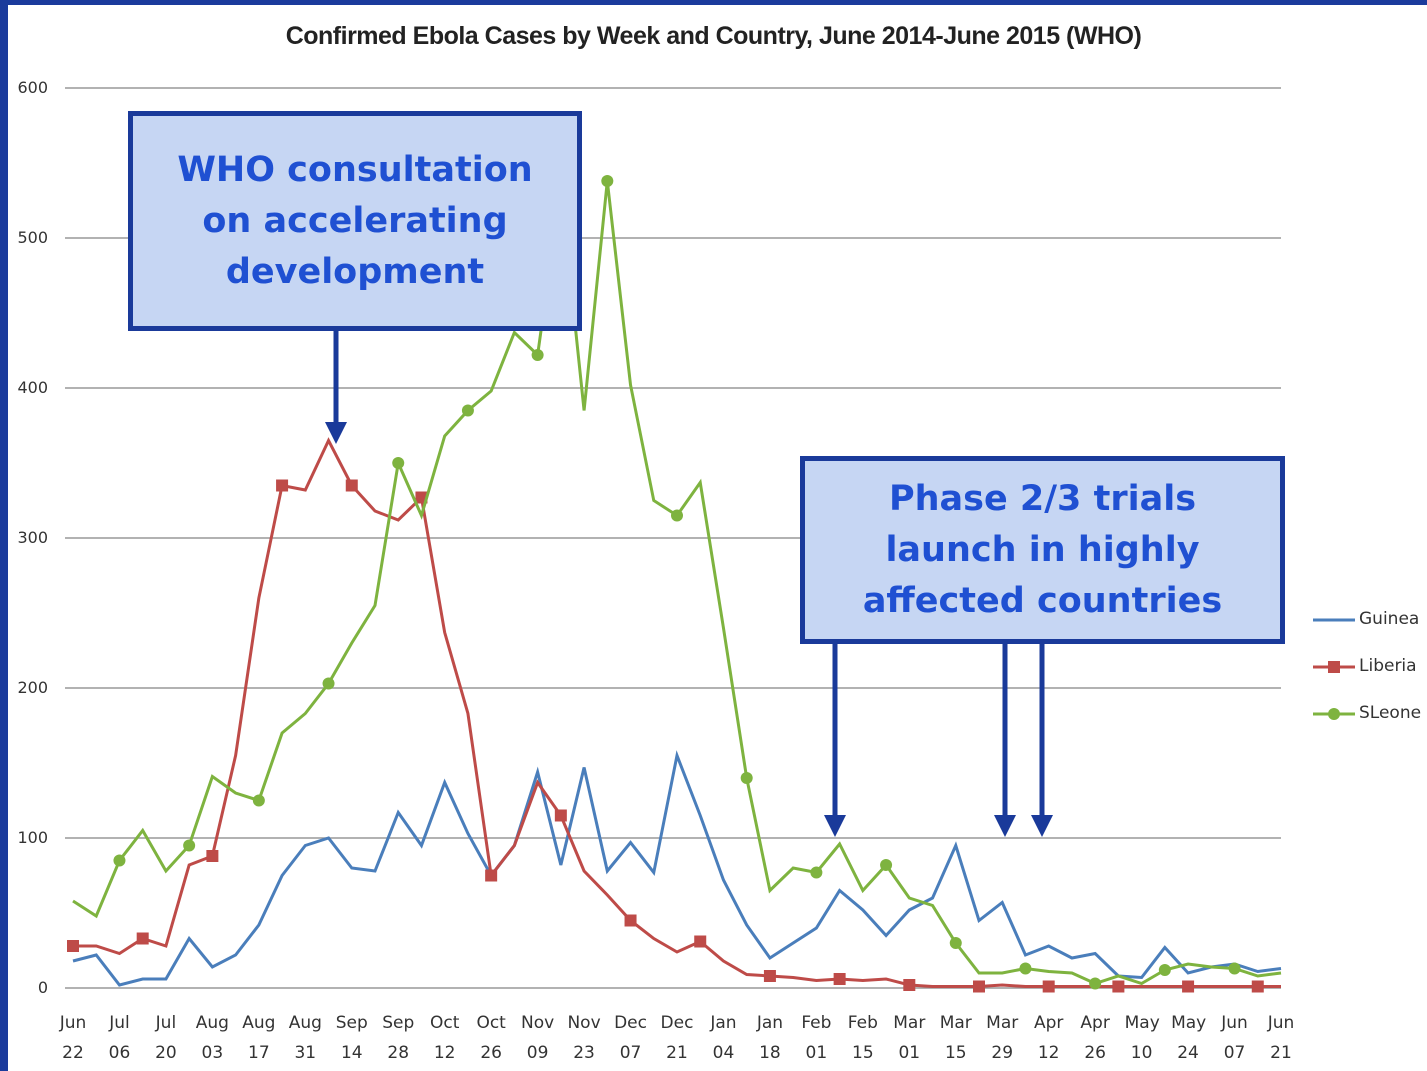 This screenshot has width=1427, height=1071. I want to click on x-tick-label: Feb 15, so click(862, 1038).